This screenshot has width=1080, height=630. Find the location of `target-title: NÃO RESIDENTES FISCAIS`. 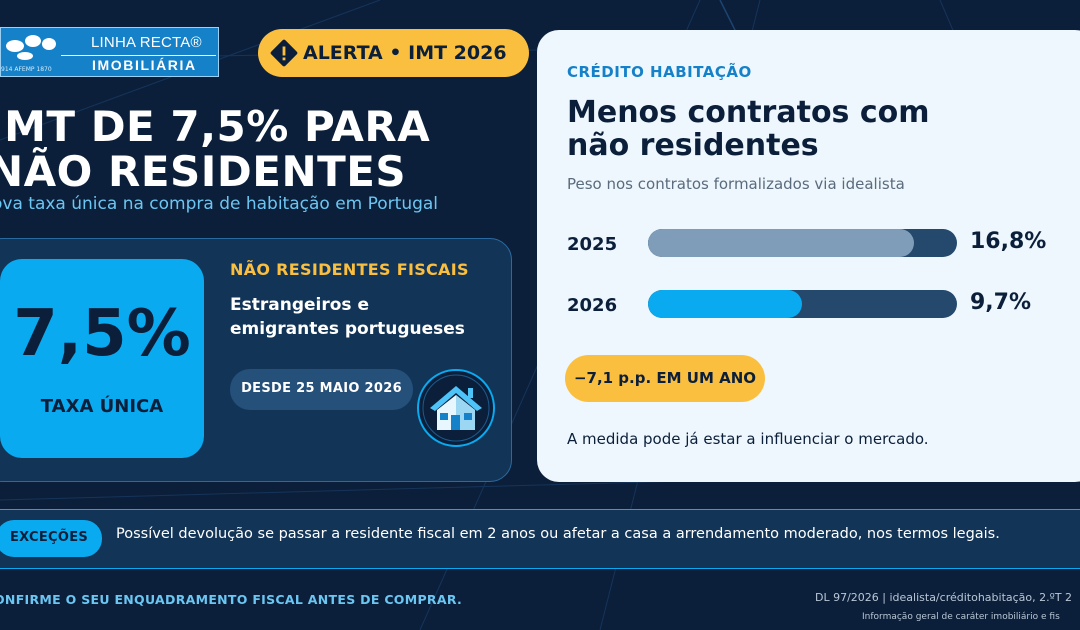

target-title: NÃO RESIDENTES FISCAIS is located at coordinates (349, 269).